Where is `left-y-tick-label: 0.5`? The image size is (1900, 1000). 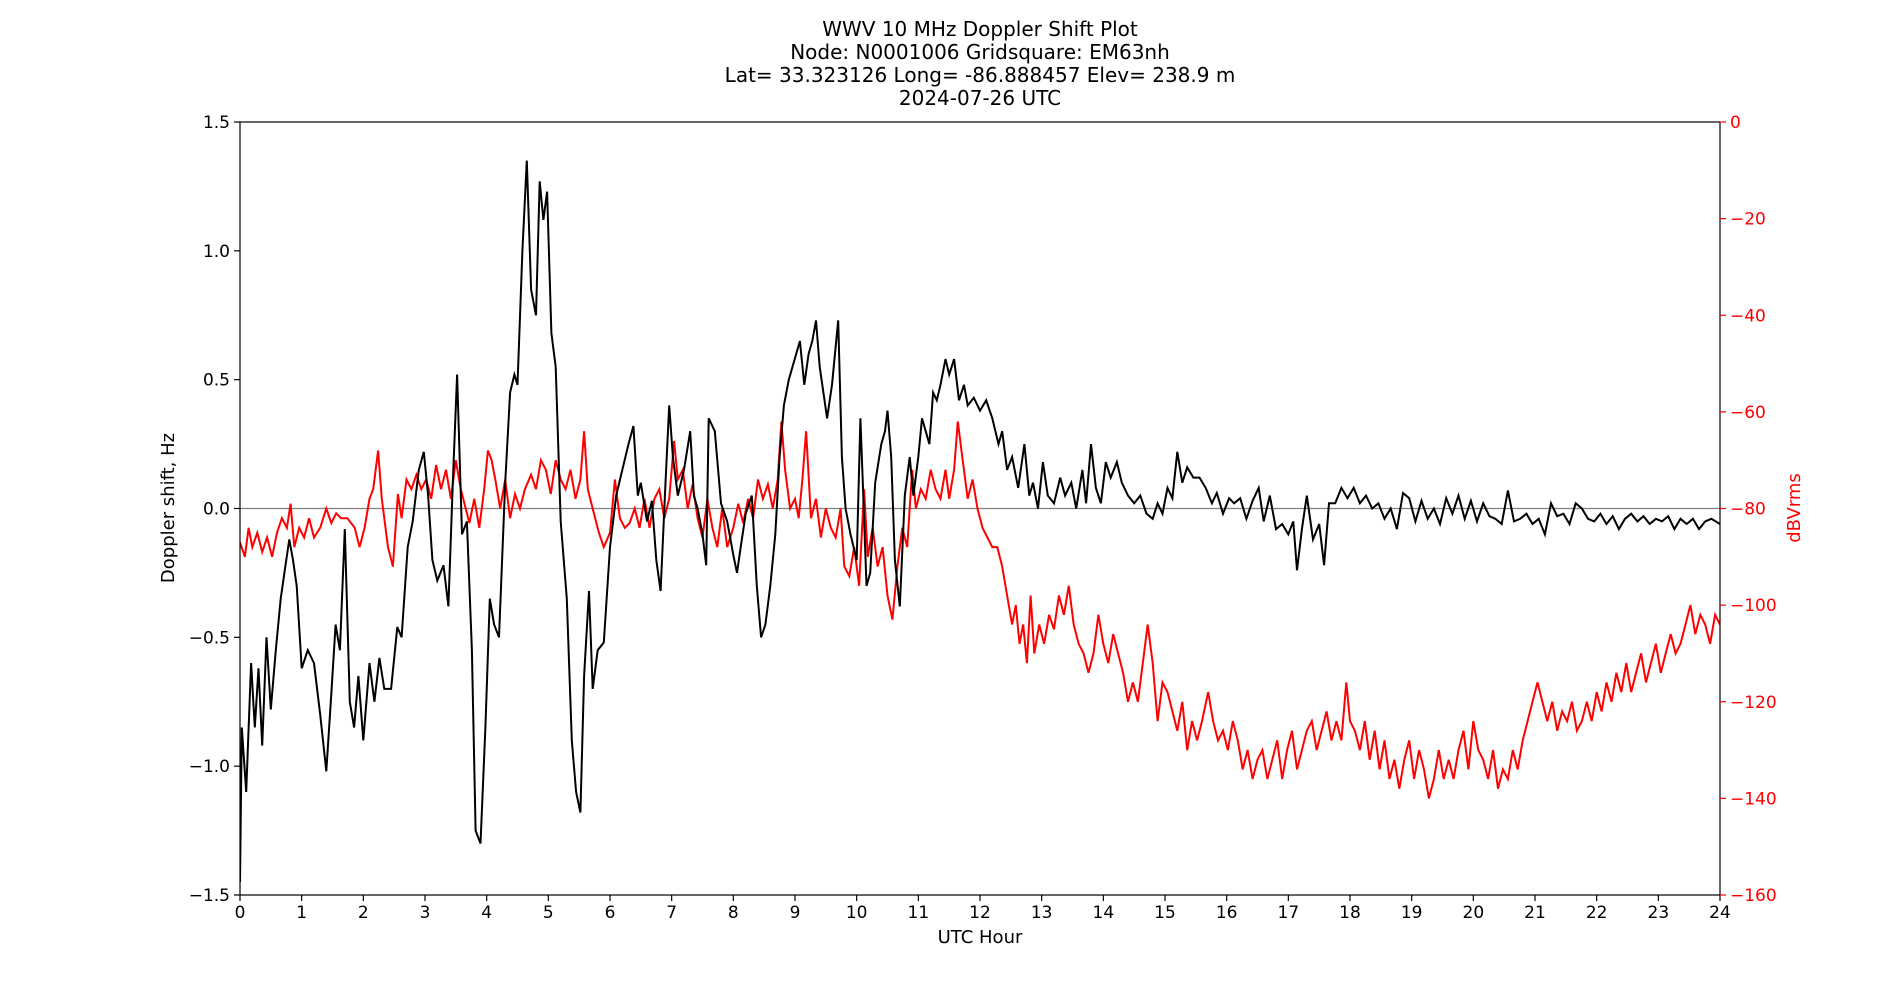
left-y-tick-label: 0.5 is located at coordinates (216, 381).